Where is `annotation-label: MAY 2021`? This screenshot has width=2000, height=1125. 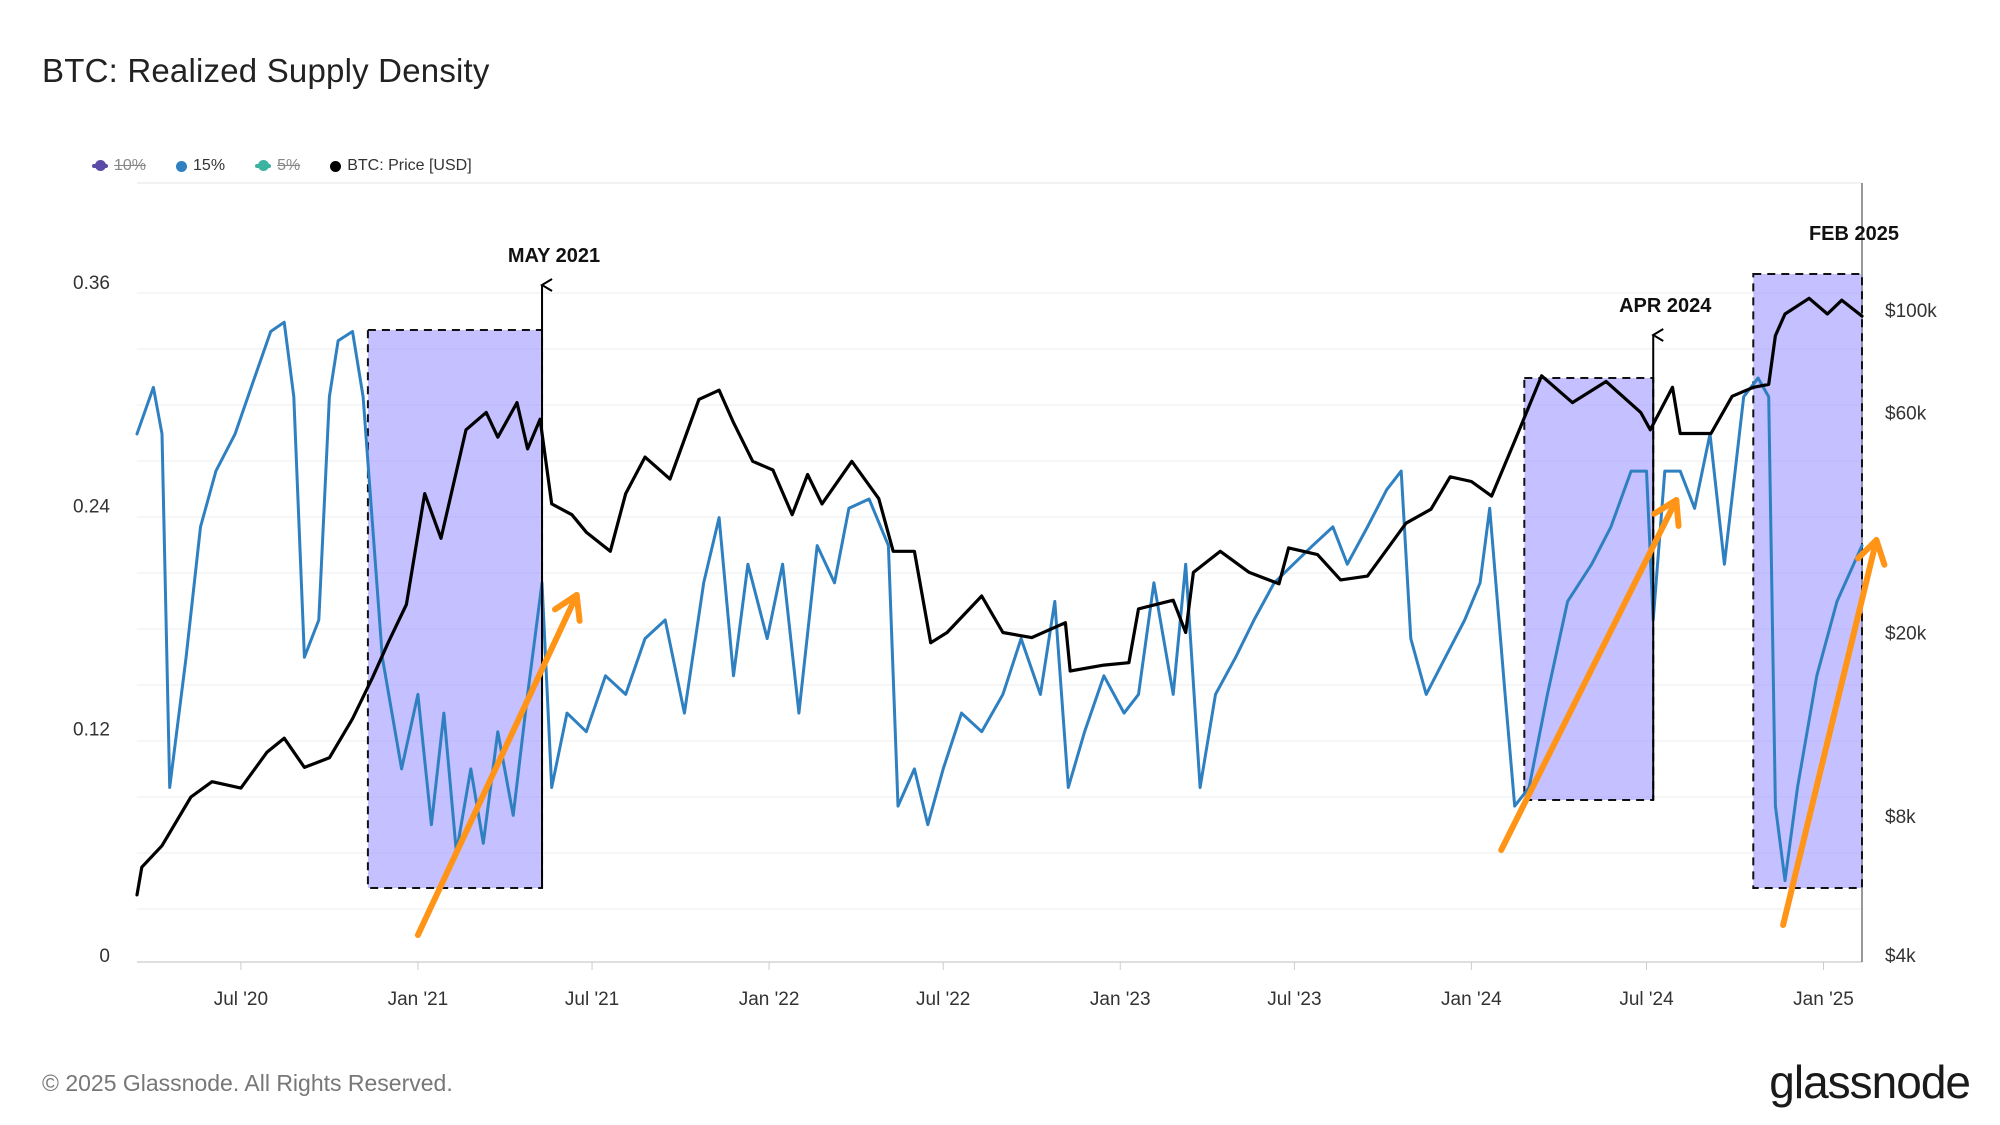
annotation-label: MAY 2021 is located at coordinates (554, 256).